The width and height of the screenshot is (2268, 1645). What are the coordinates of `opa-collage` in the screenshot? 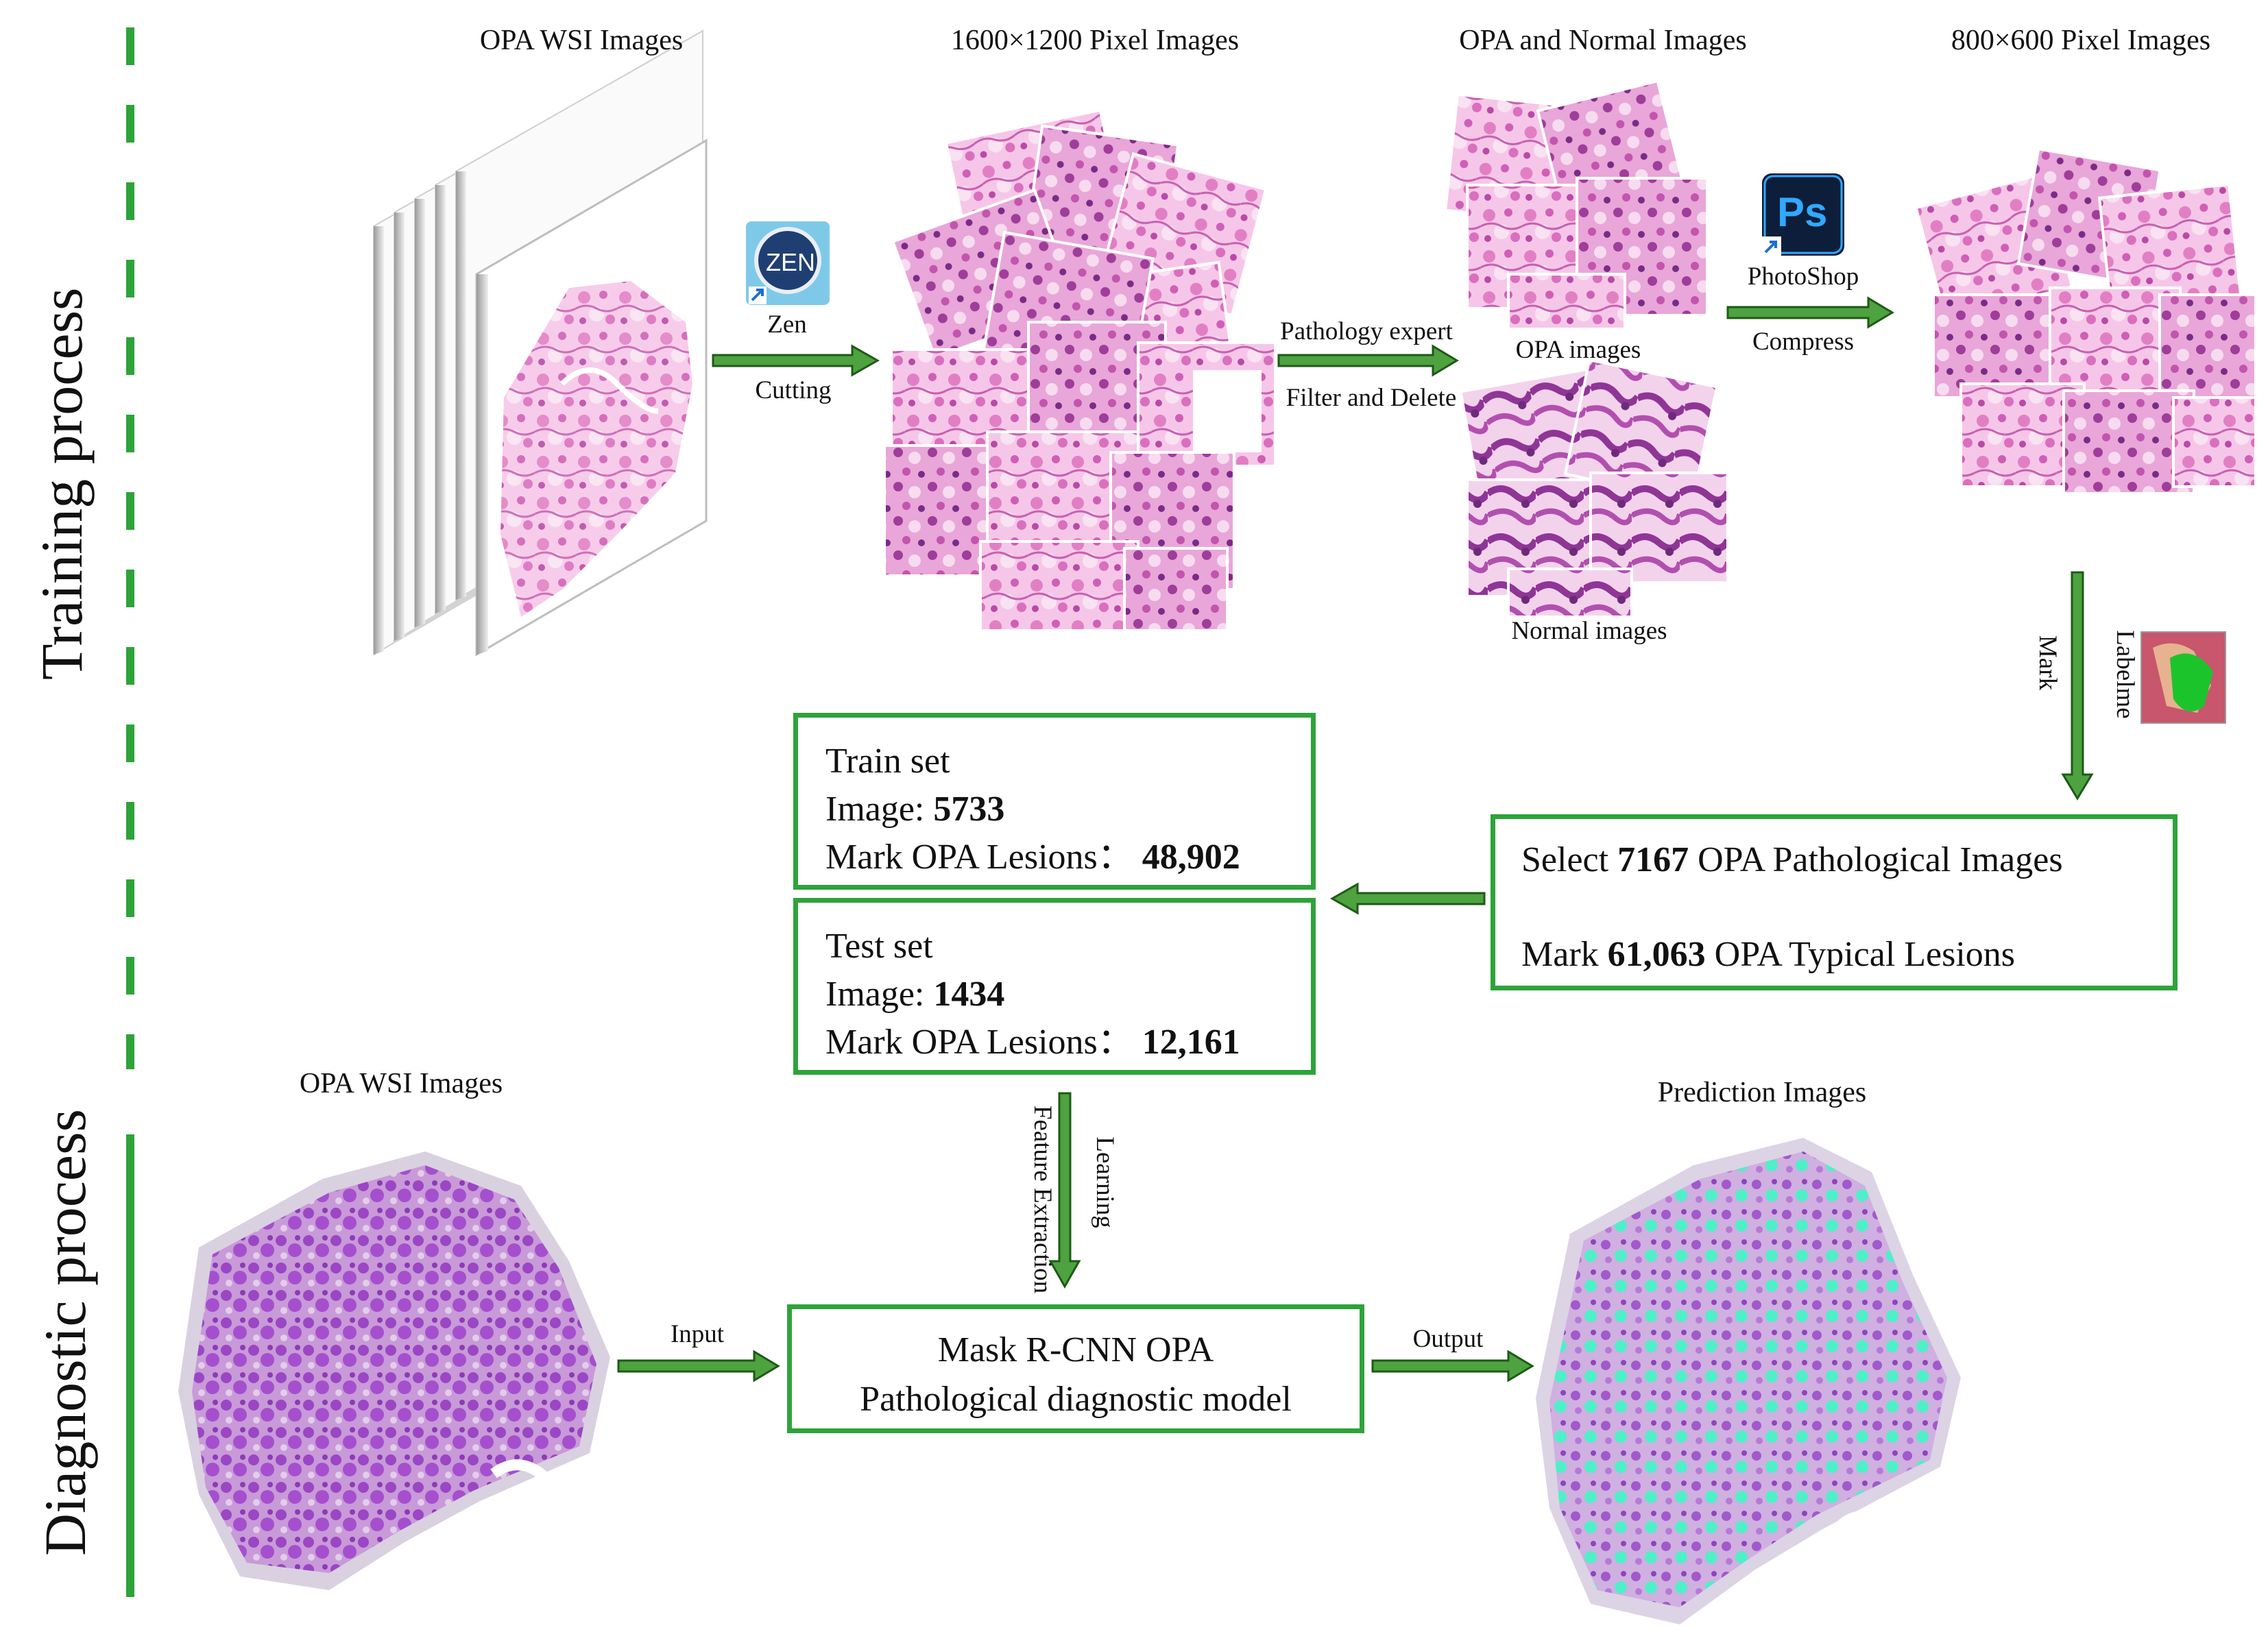 It's located at (1576, 204).